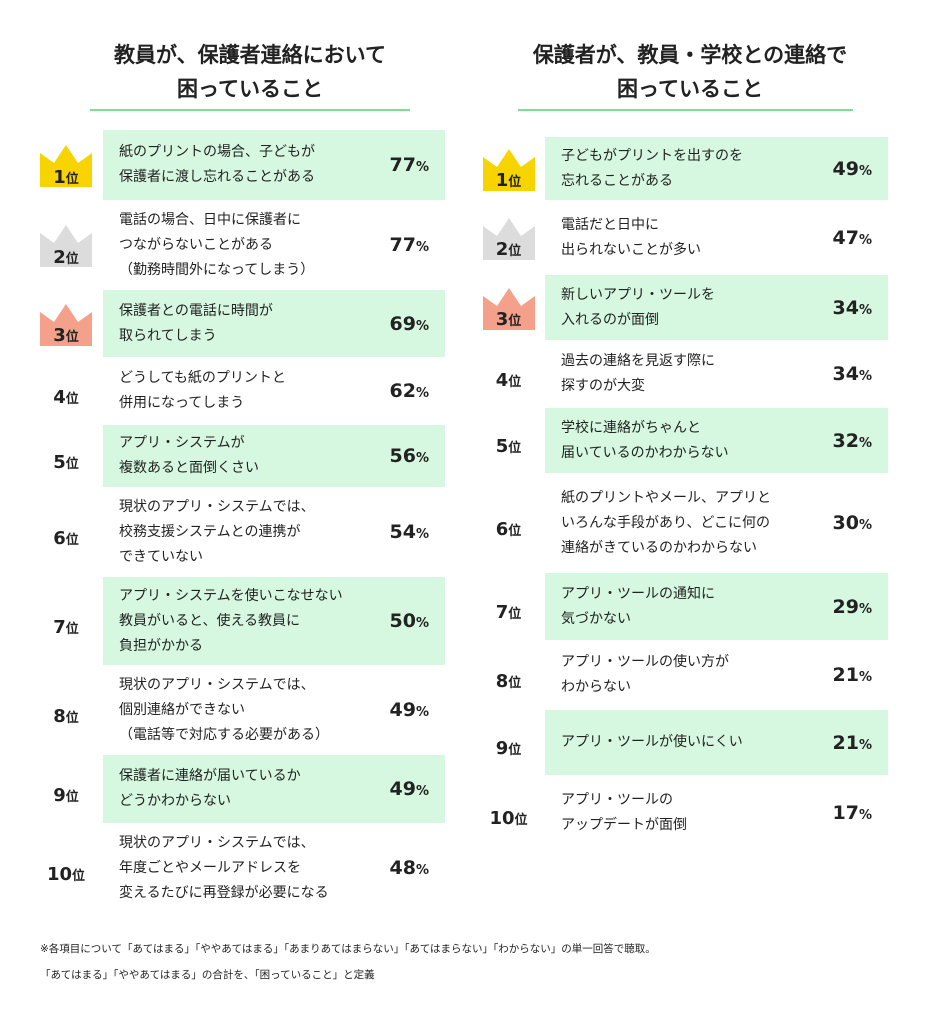 This screenshot has width=931, height=1024. What do you see at coordinates (250, 72) in the screenshot?
I see `left-title: 教員が、保護者連絡において 困っていること` at bounding box center [250, 72].